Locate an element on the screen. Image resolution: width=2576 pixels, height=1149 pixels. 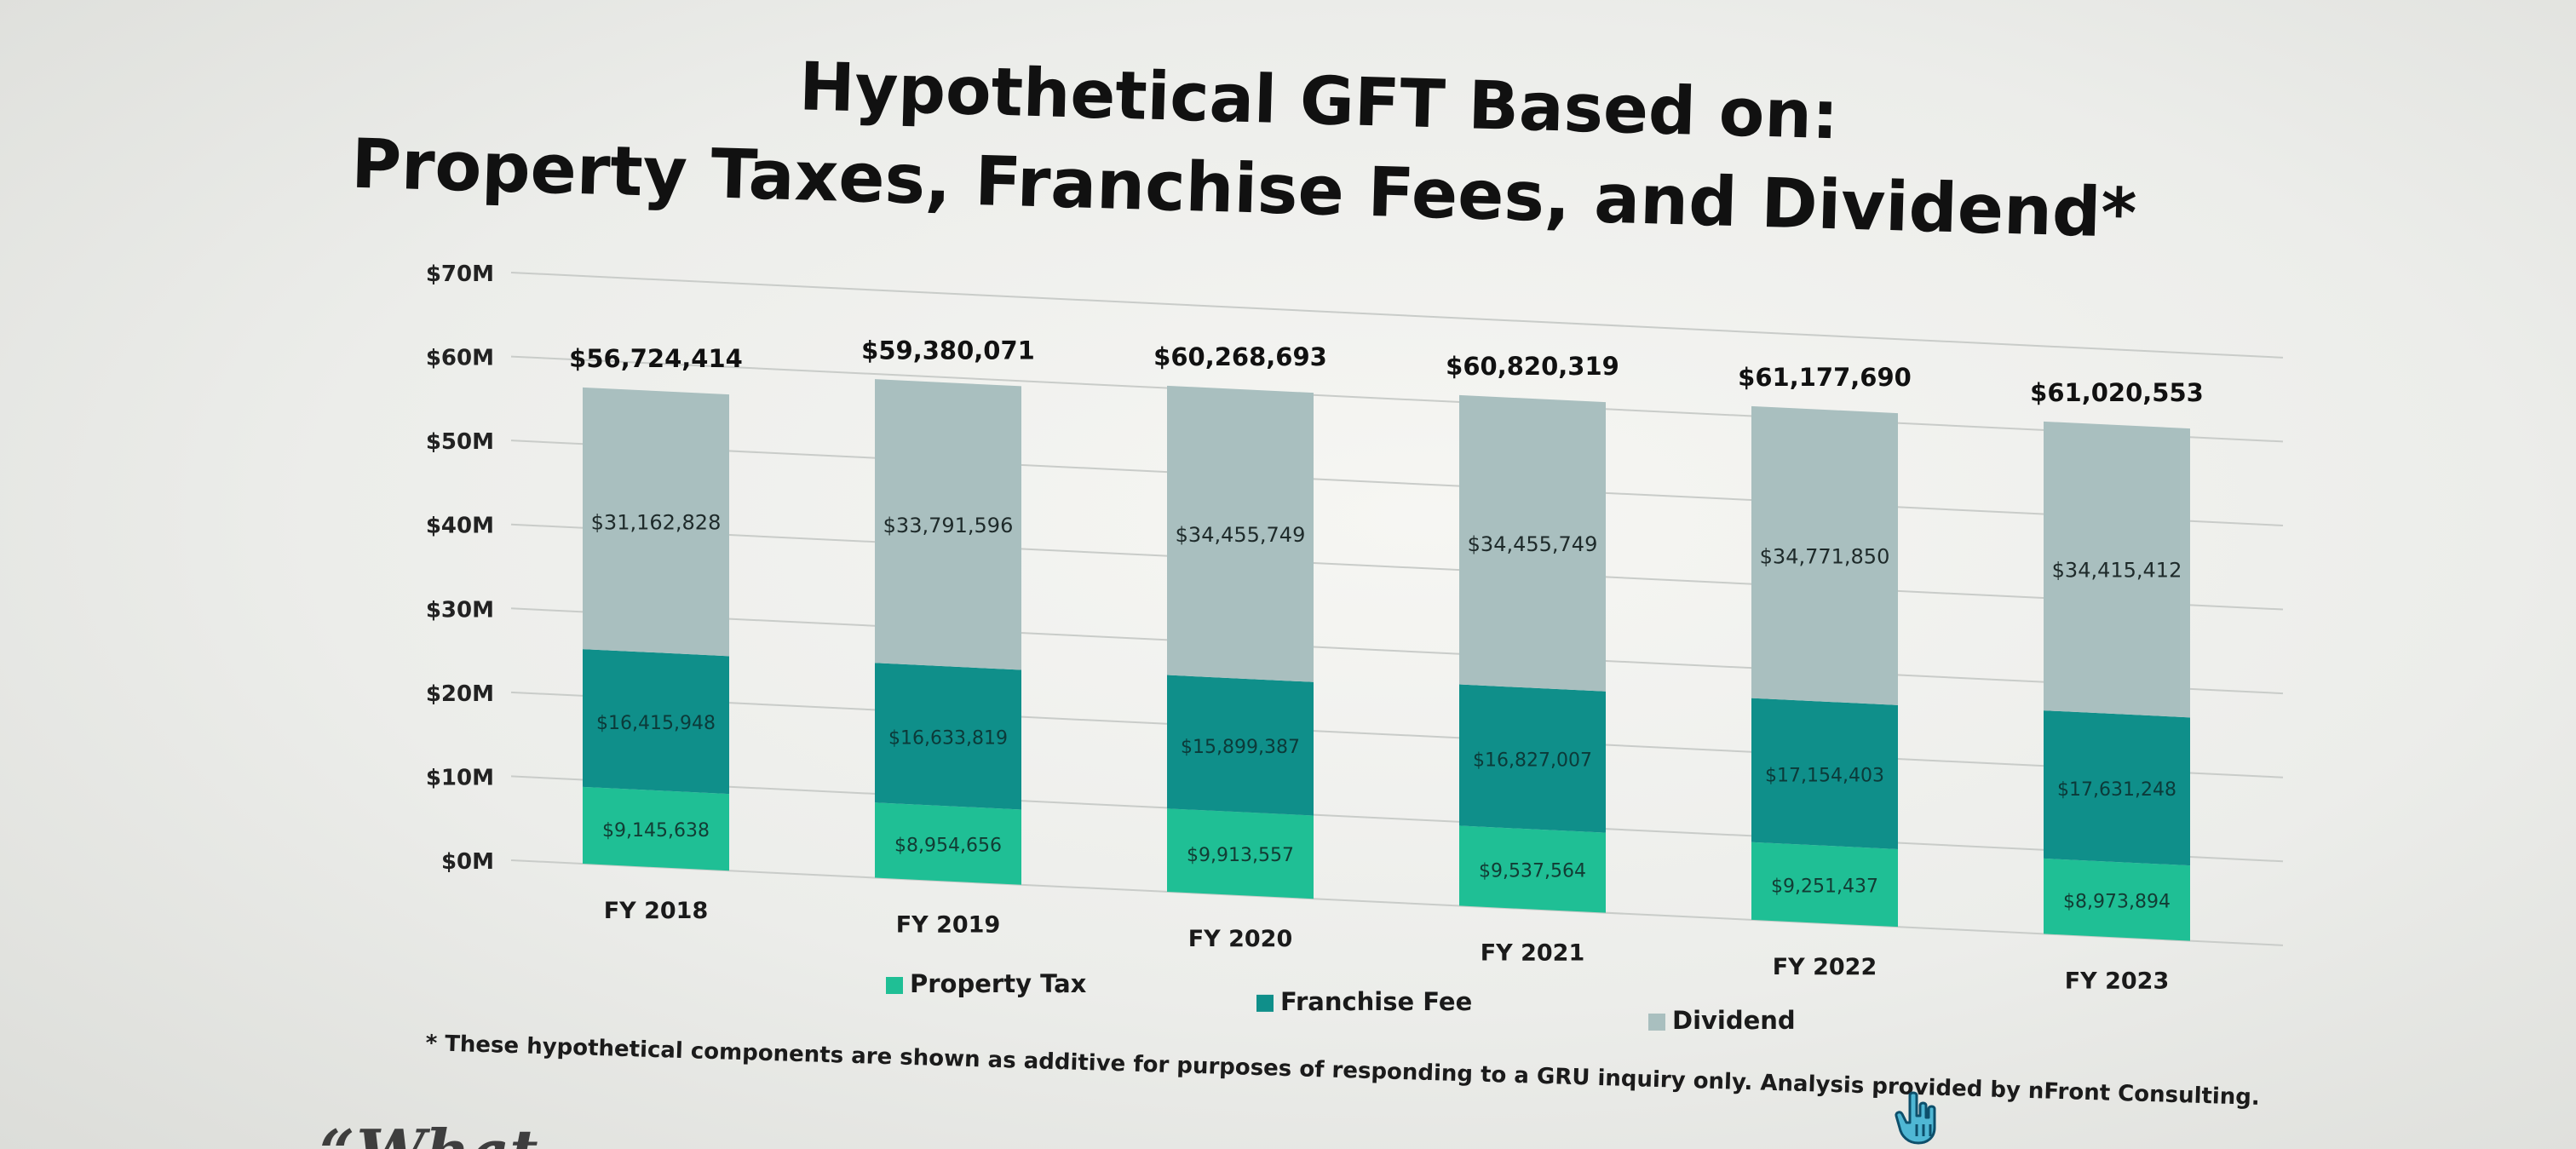
segment-label-dividend: $31,162,828 is located at coordinates (657, 523).